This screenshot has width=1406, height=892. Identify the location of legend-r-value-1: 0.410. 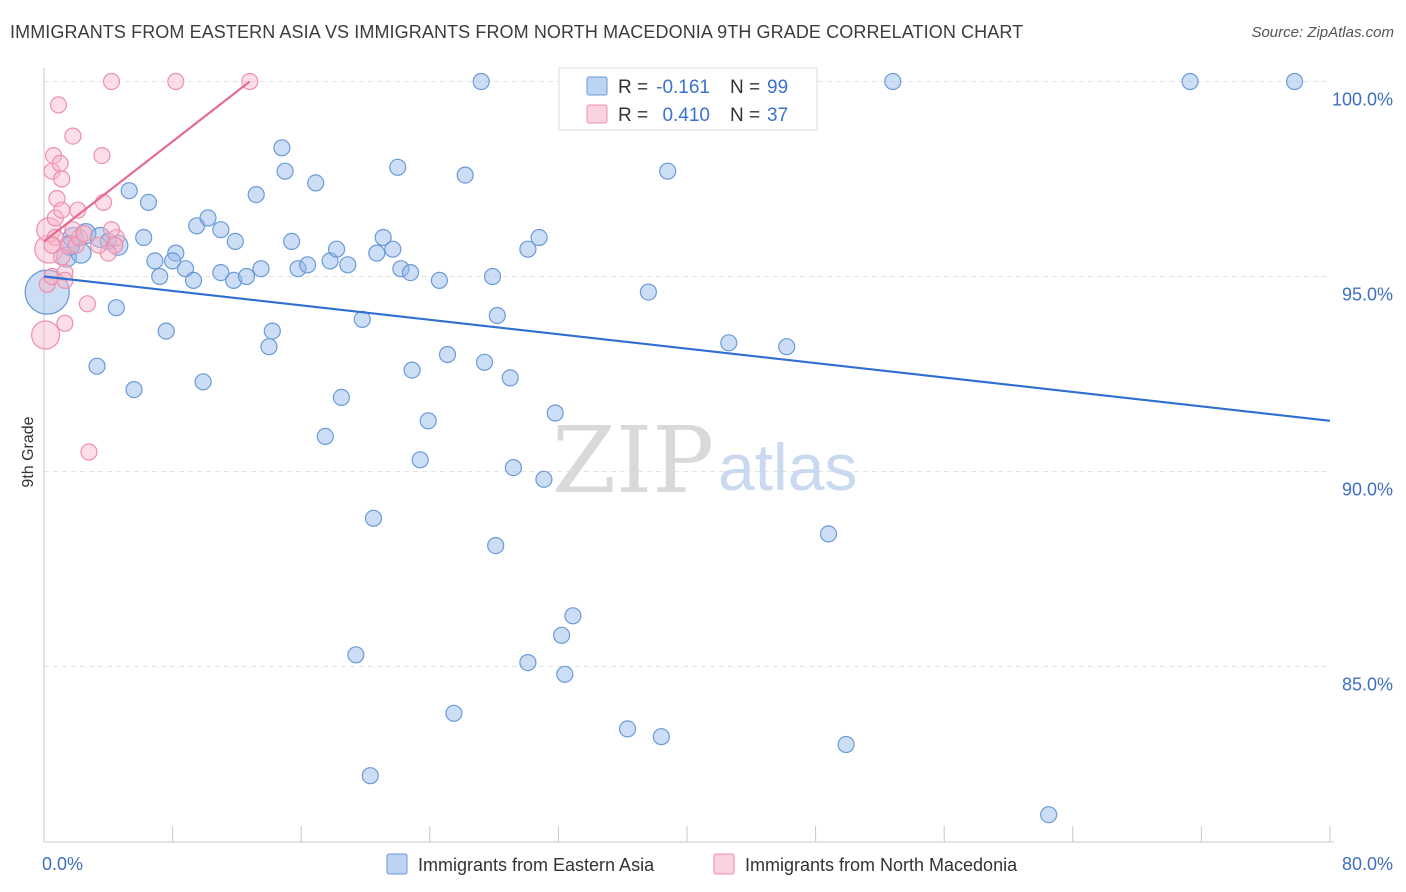
(686, 115).